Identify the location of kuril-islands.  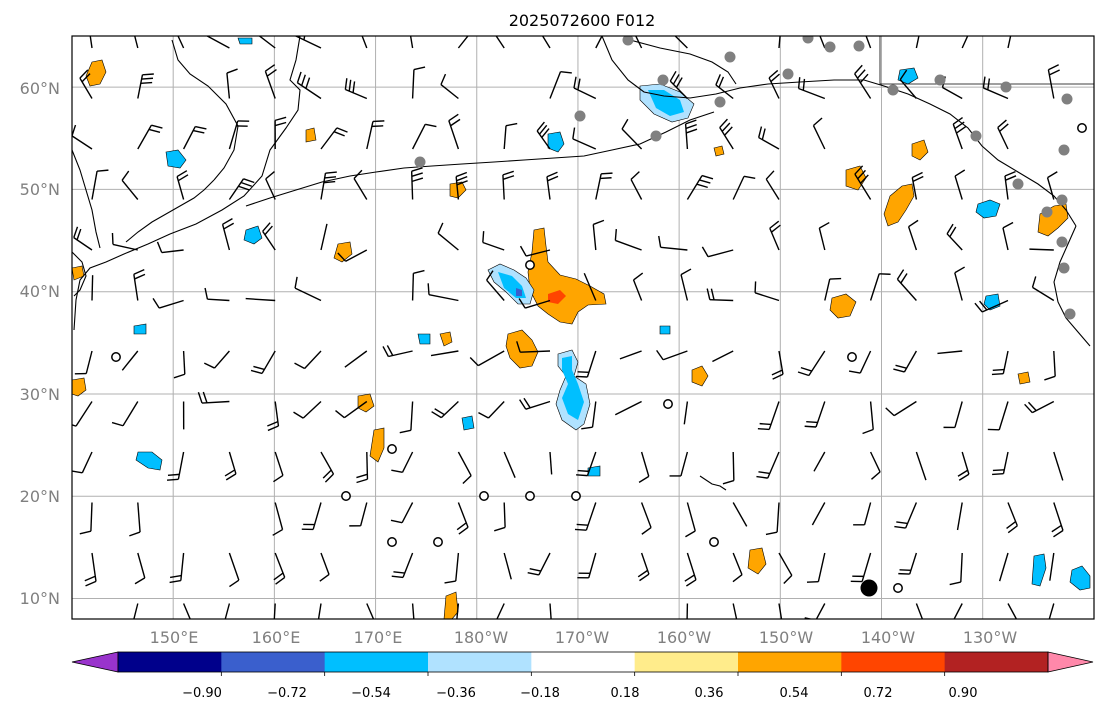
(170, 211).